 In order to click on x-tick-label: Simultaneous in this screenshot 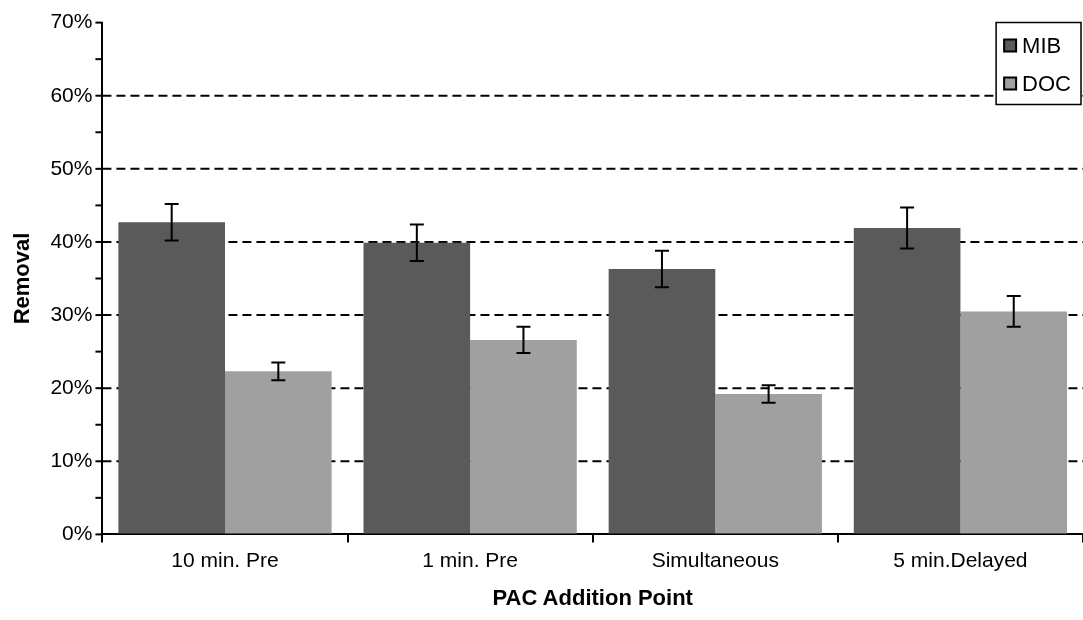, I will do `click(715, 559)`.